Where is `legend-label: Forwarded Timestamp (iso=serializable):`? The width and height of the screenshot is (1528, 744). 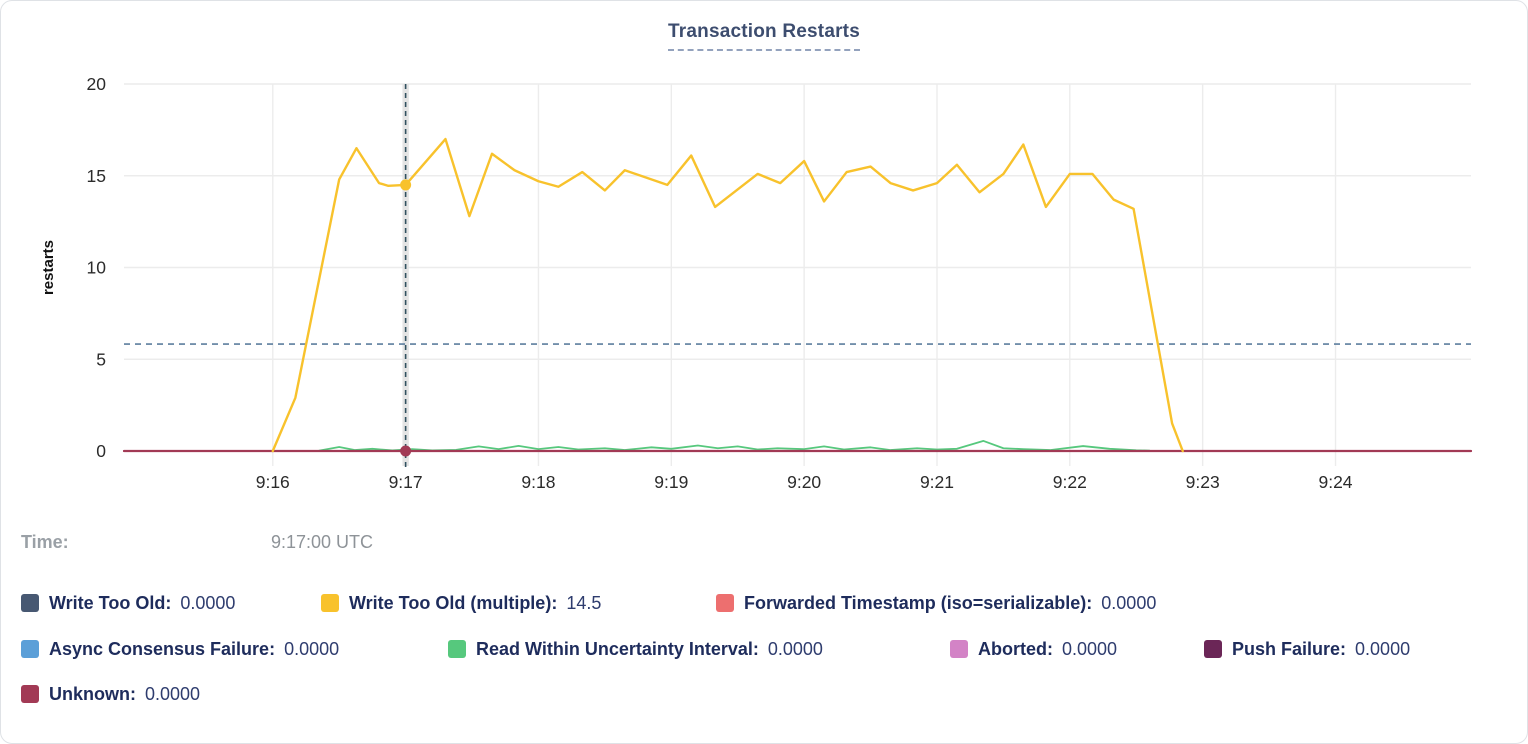
legend-label: Forwarded Timestamp (iso=serializable): is located at coordinates (918, 602).